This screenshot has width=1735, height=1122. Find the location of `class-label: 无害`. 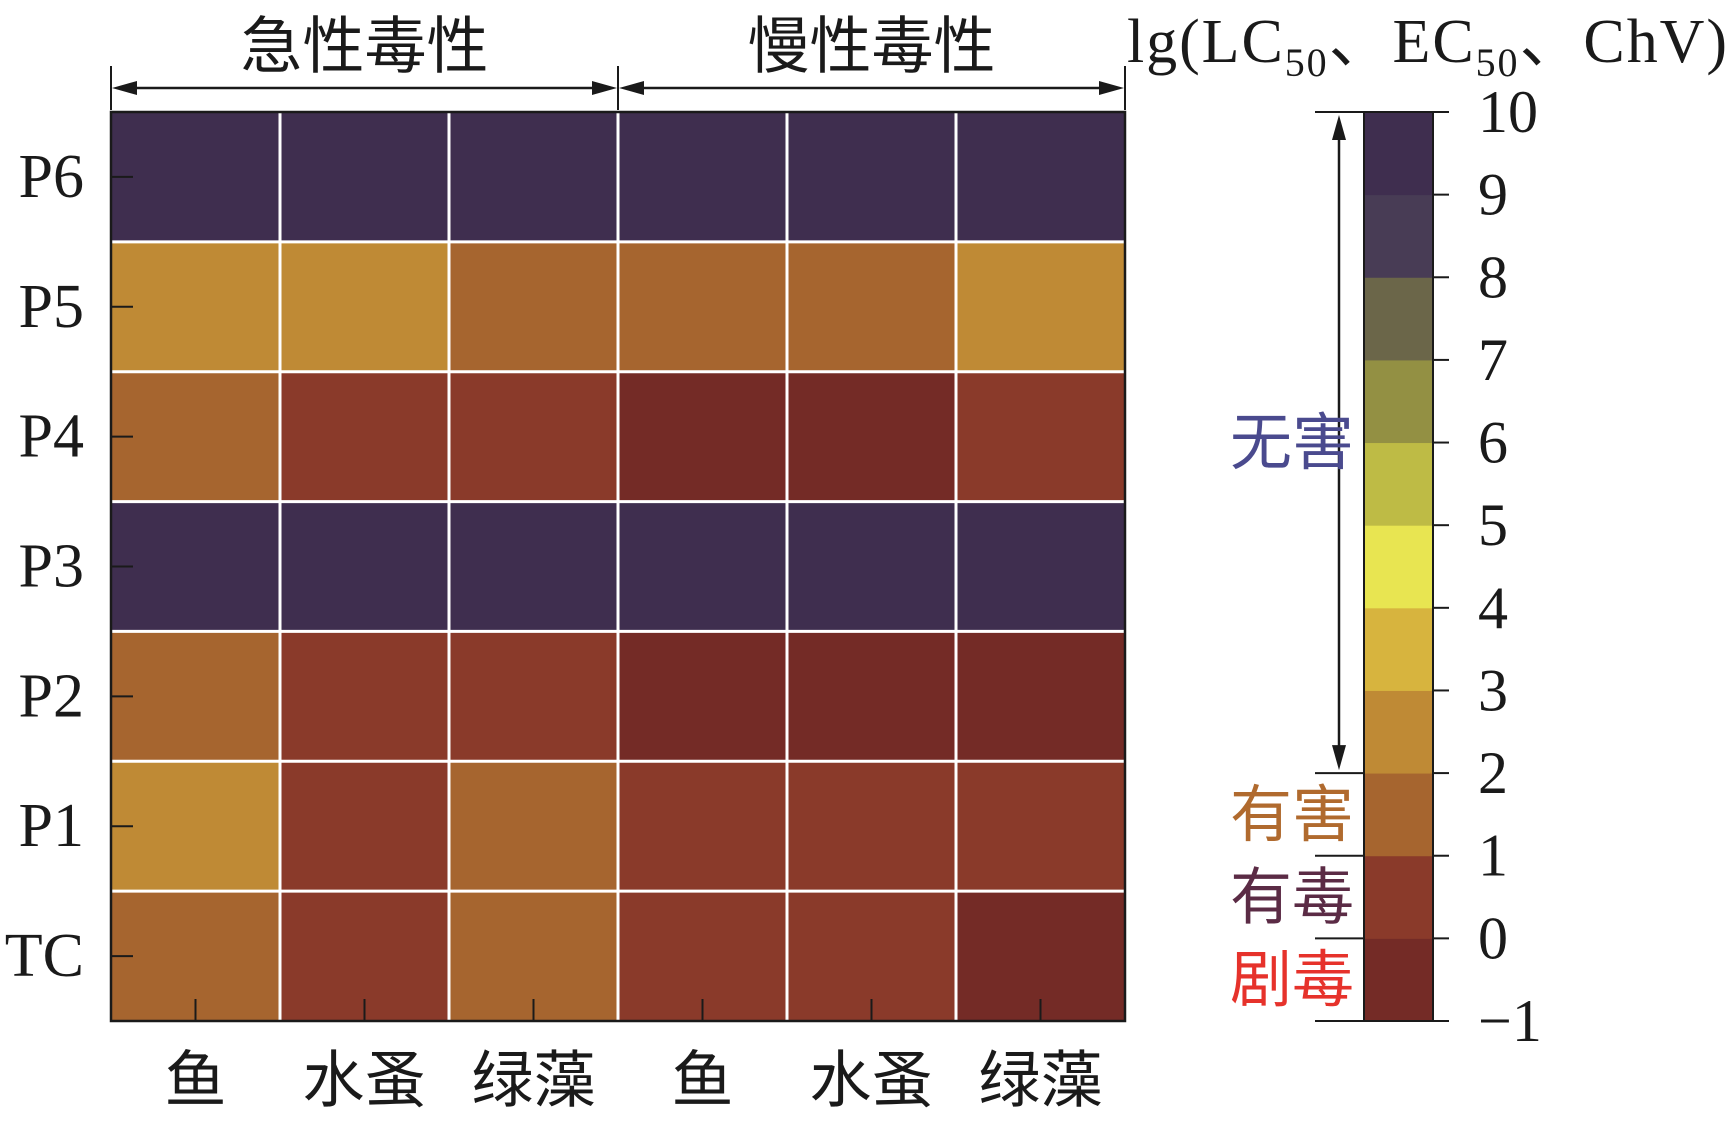

class-label: 无害 is located at coordinates (1292, 442).